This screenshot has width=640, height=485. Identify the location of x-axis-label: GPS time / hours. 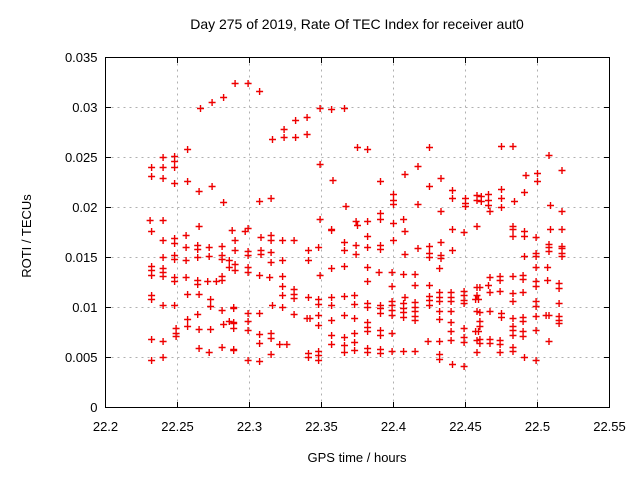
(357, 457).